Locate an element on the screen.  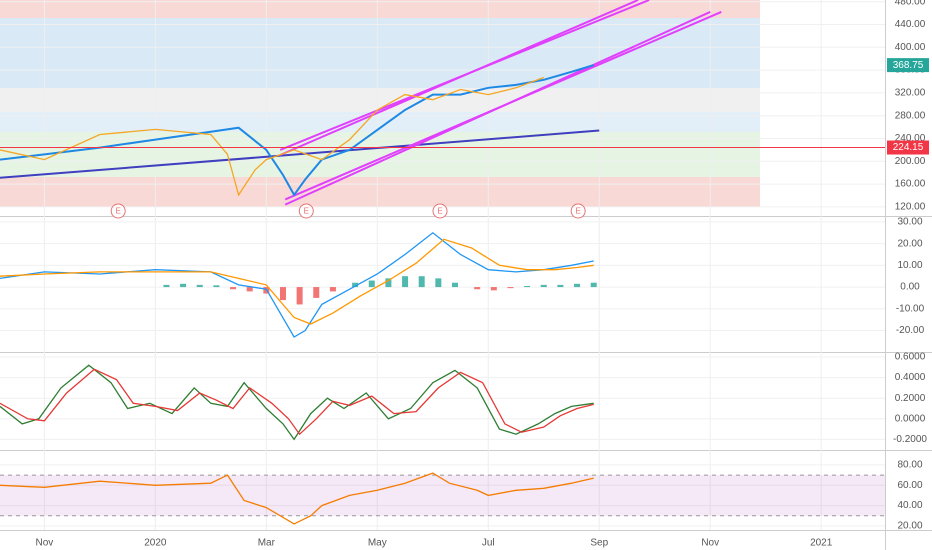
y-tick-label: -0.2000 is located at coordinates (910, 439).